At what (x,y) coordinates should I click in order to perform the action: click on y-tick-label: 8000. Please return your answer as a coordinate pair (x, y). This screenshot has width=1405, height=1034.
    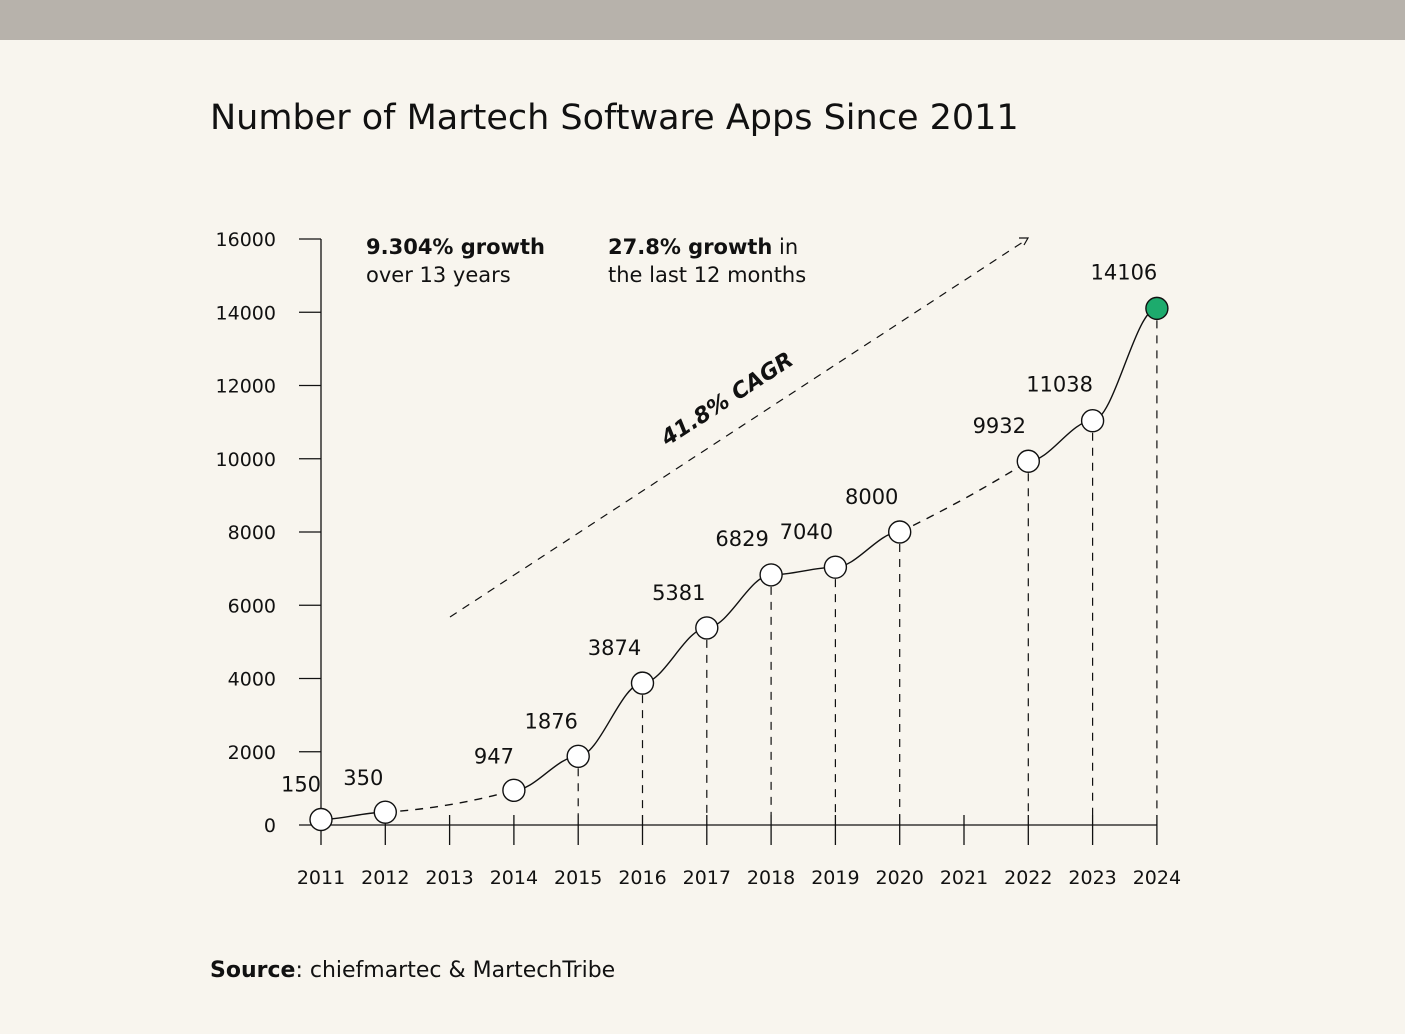
    Looking at the image, I should click on (252, 533).